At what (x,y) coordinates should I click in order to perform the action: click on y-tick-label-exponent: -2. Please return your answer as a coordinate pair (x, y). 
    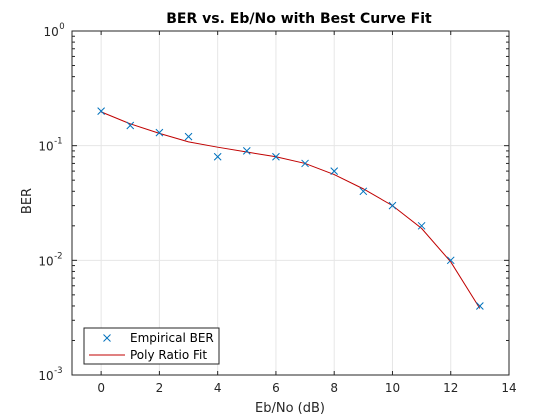
    Looking at the image, I should click on (58, 256).